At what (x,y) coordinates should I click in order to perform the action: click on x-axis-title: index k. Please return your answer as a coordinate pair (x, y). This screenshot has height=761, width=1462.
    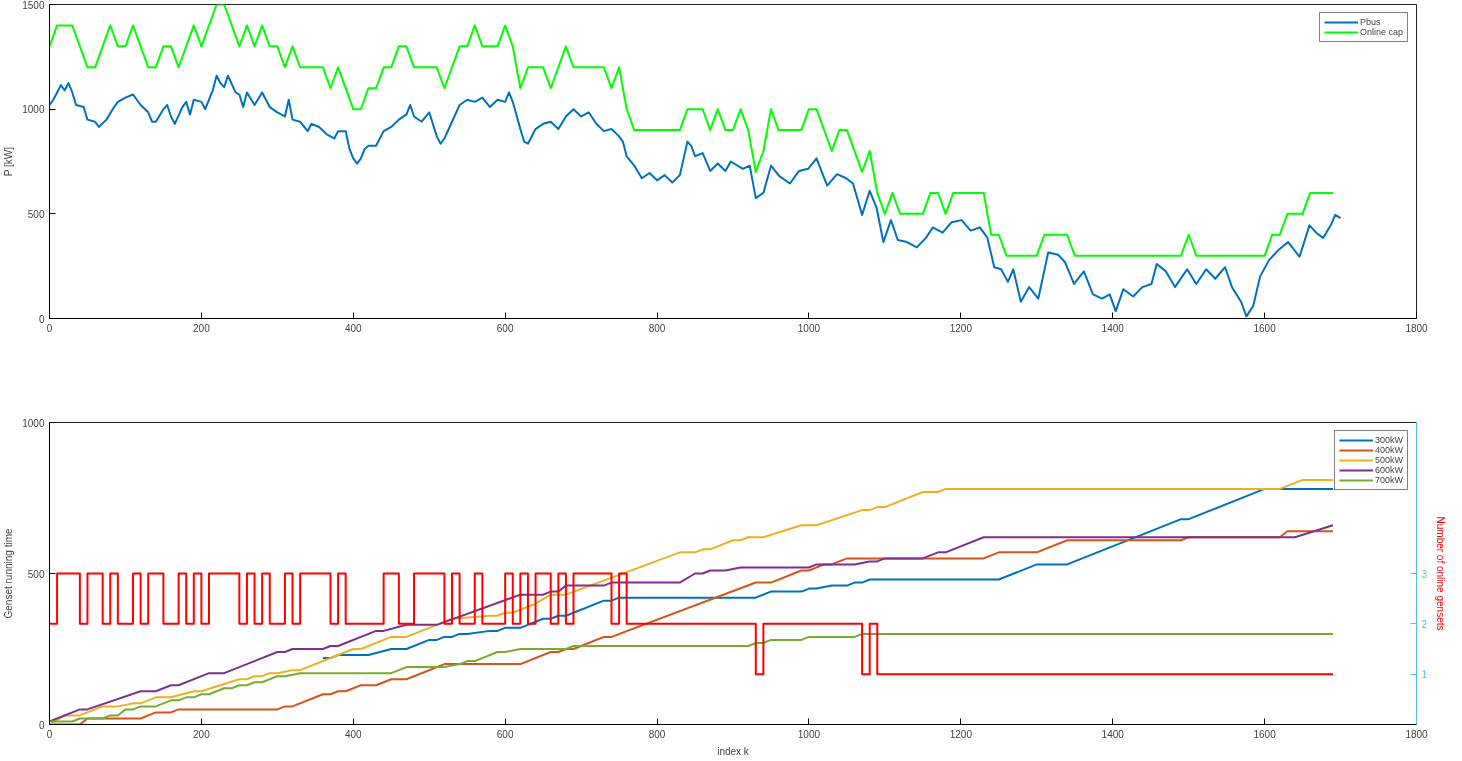
    Looking at the image, I should click on (733, 751).